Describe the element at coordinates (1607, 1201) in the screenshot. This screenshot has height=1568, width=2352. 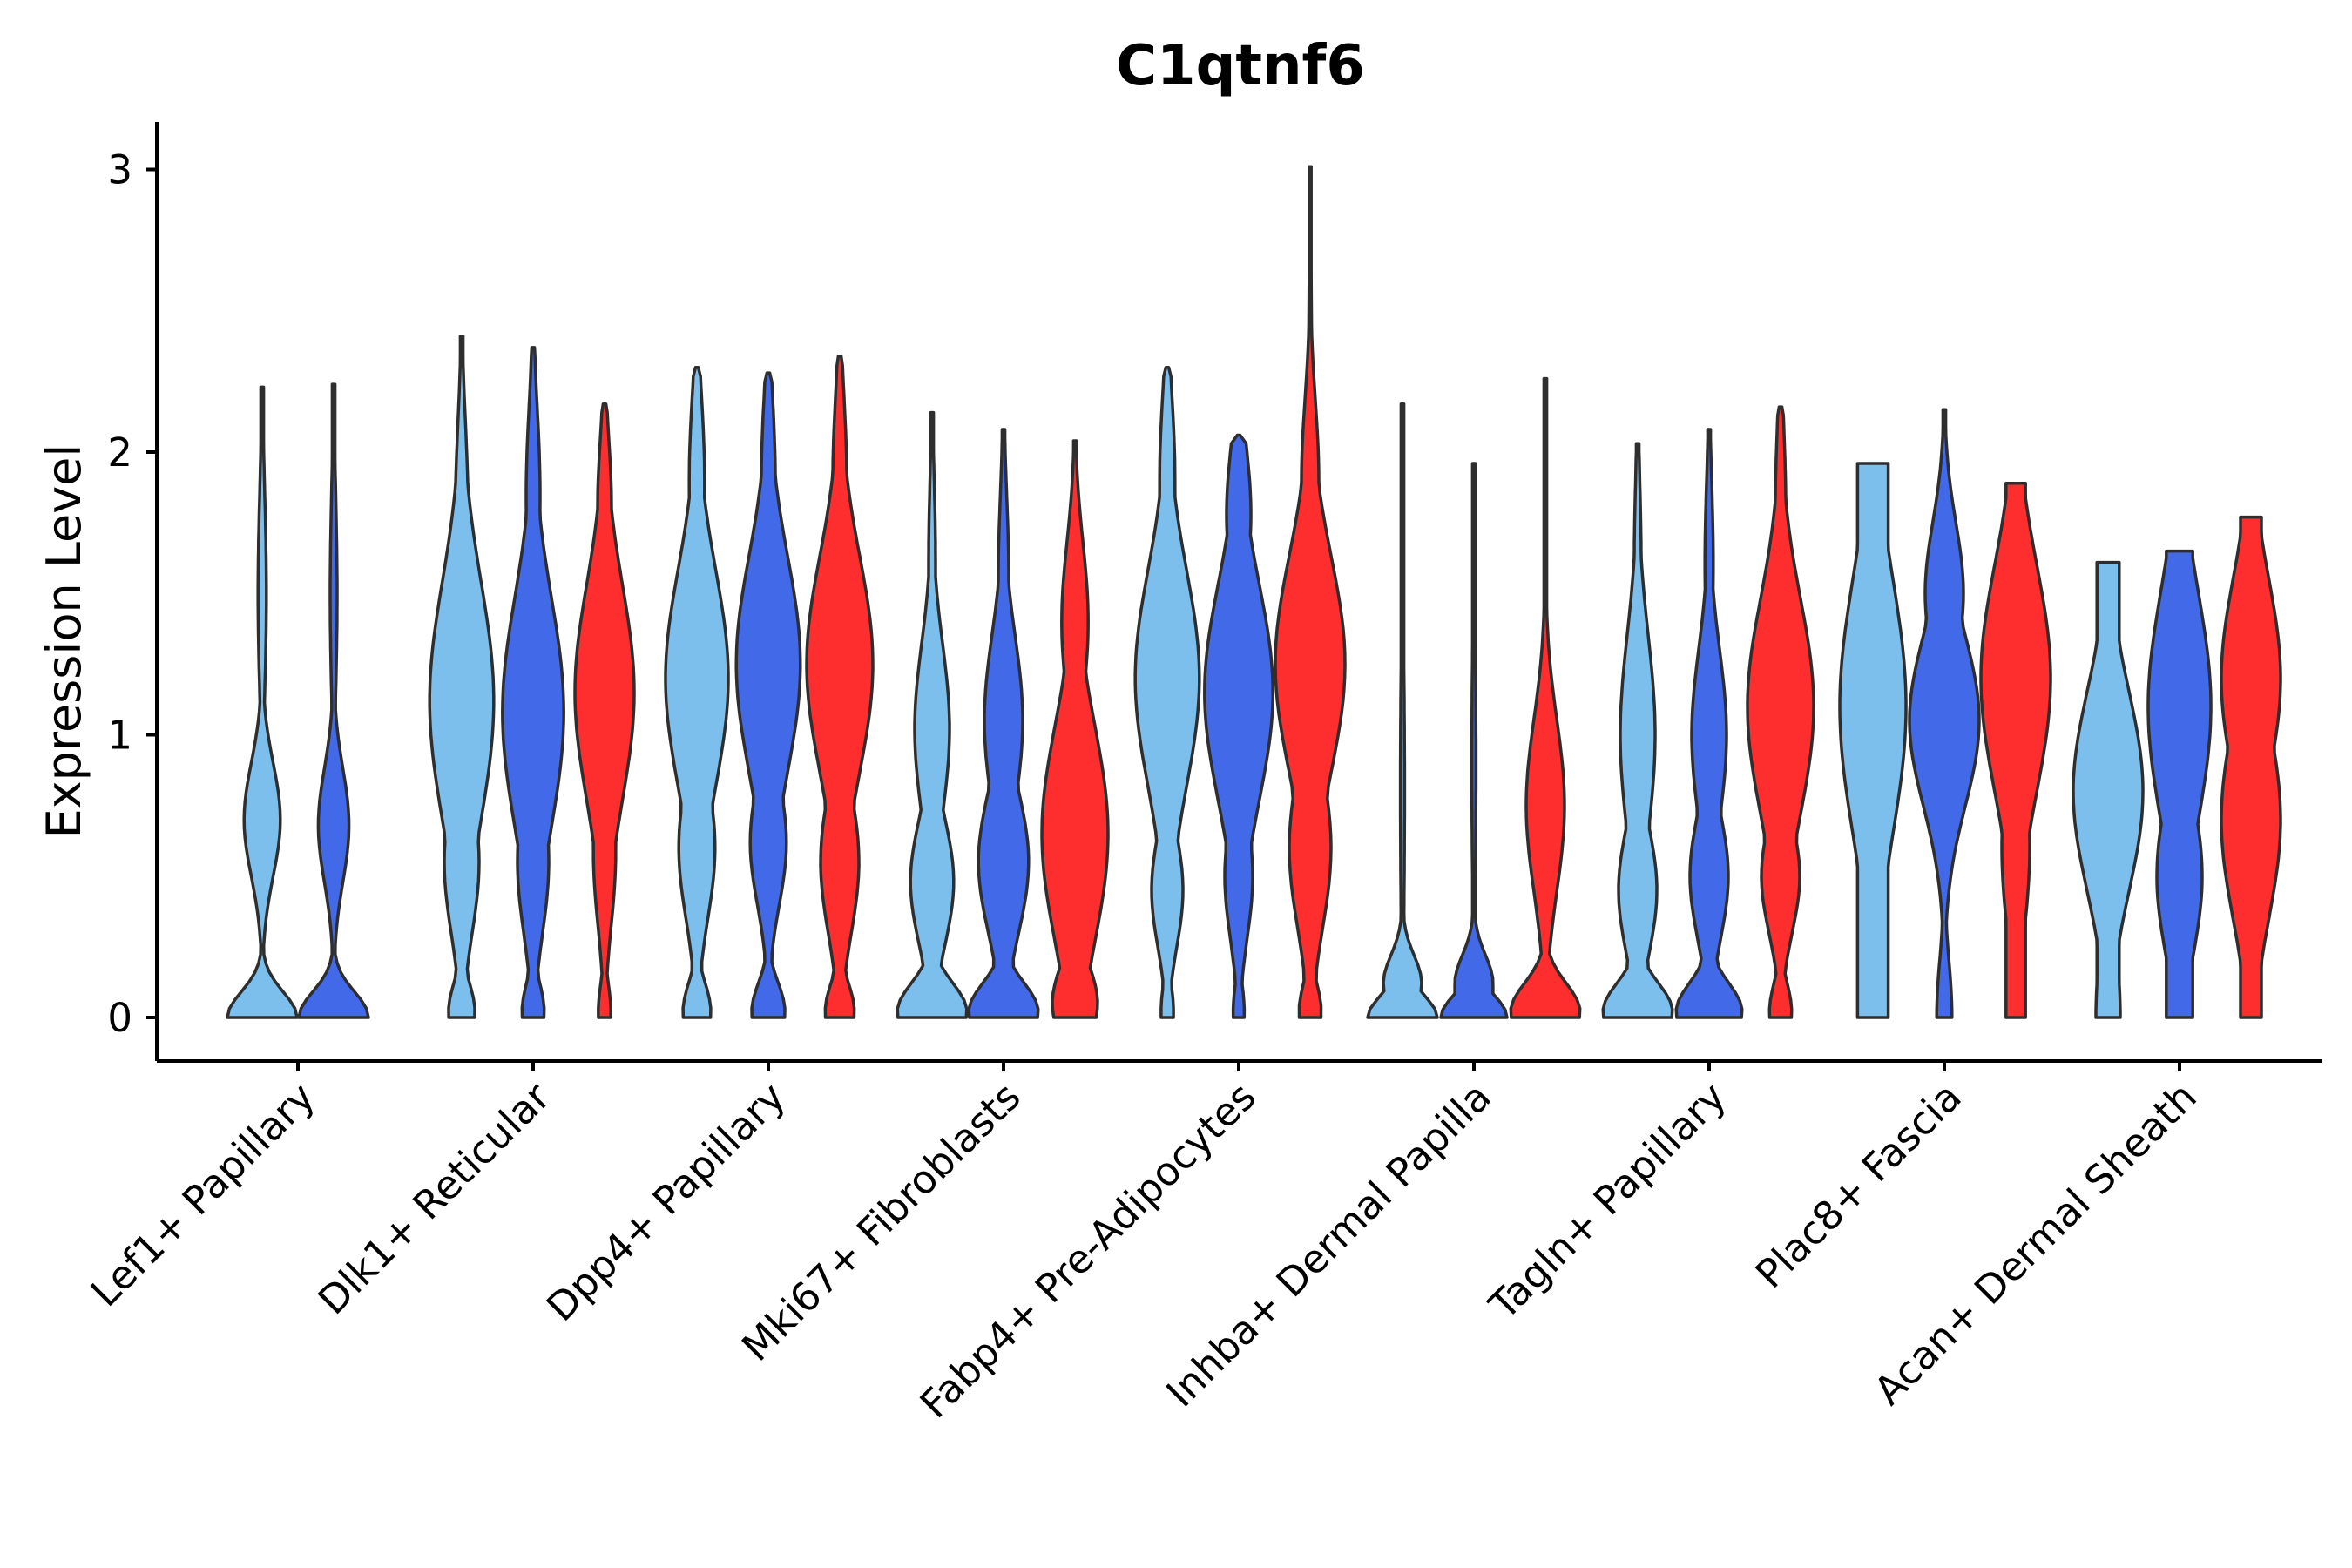
I see `x-tick-label-6: Tagln+ Papillary` at that location.